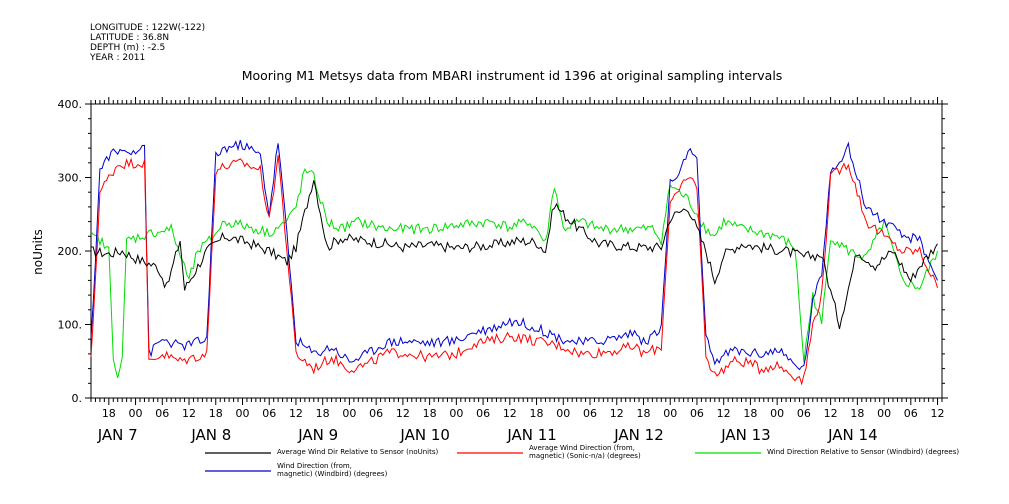 The image size is (1009, 504). I want to click on date-label: JAN 7, so click(117, 435).